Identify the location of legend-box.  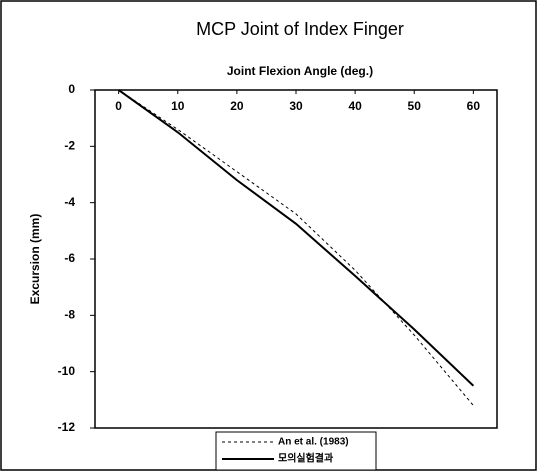
(296, 451).